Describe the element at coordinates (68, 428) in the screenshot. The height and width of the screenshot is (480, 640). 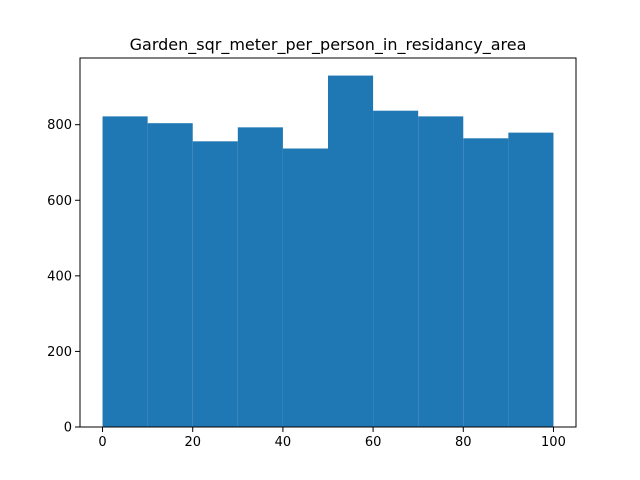
I see `y-tick-label-0: 0` at that location.